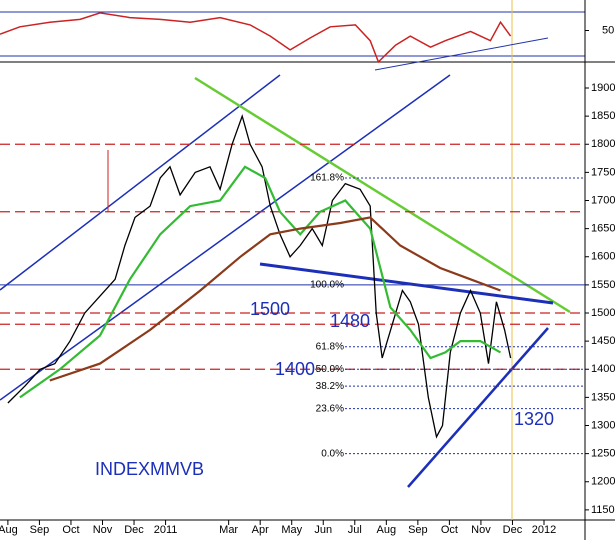 The width and height of the screenshot is (615, 540). What do you see at coordinates (332, 453) in the screenshot?
I see `fib-label: 0.0%` at bounding box center [332, 453].